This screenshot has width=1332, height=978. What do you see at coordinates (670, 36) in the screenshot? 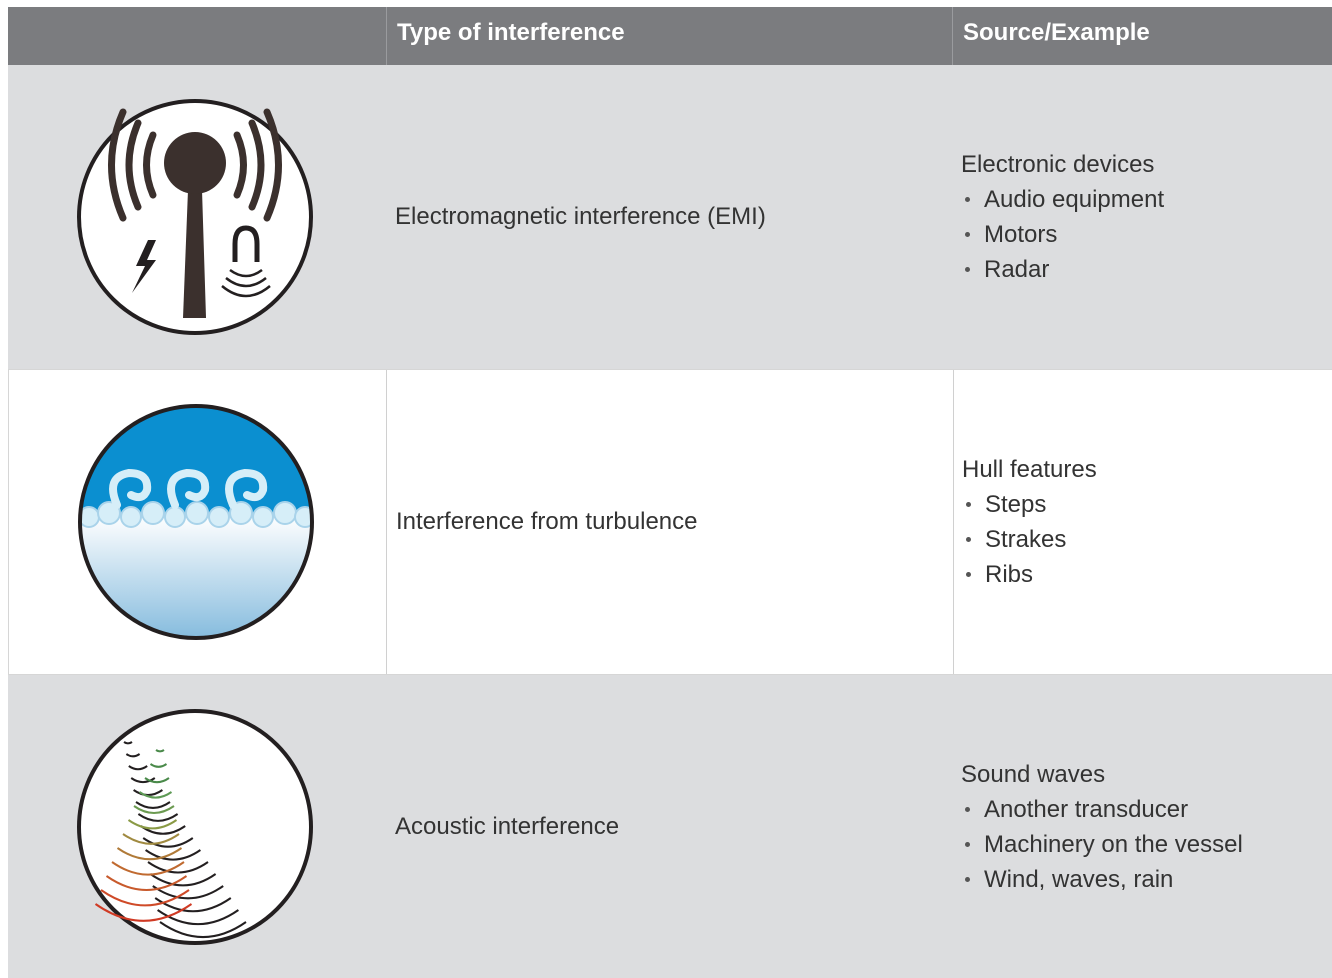
I see `table-header: Type of interference Source/Example` at bounding box center [670, 36].